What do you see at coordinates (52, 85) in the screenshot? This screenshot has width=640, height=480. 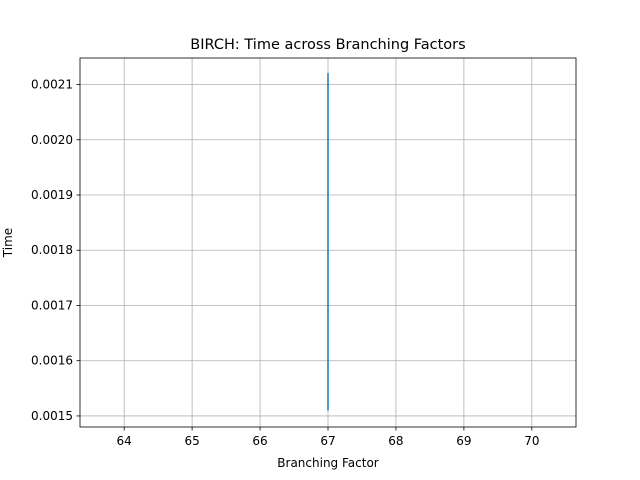 I see `y-tick-label: 0.0021` at bounding box center [52, 85].